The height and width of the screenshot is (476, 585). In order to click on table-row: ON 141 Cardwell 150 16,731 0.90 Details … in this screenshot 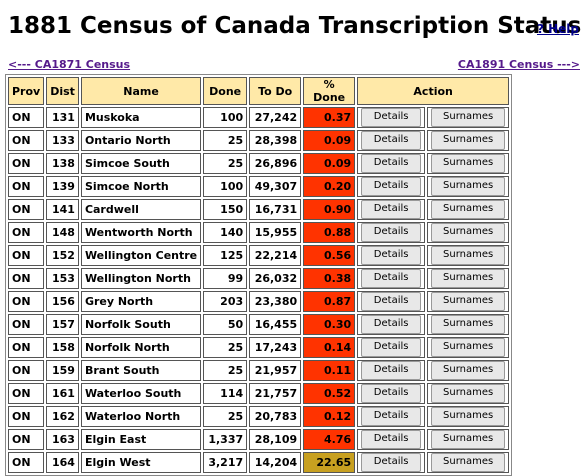, I will do `click(258, 209)`.